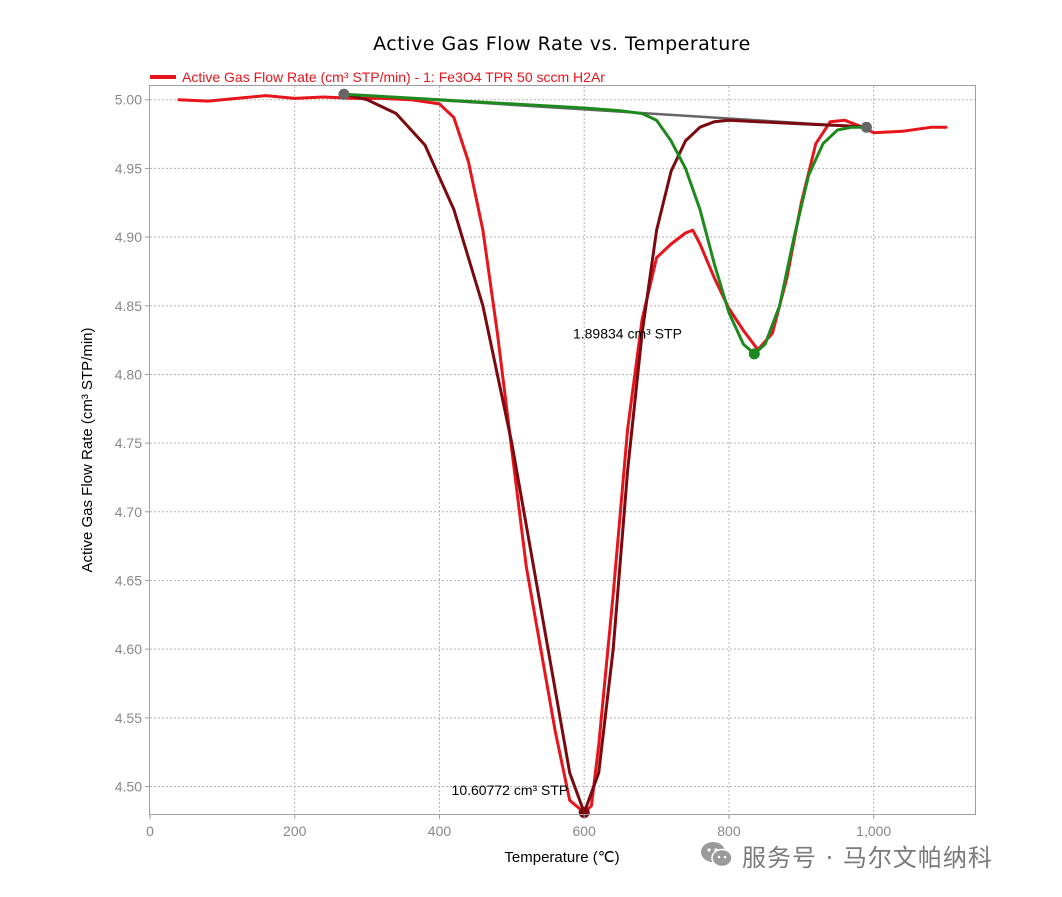 The width and height of the screenshot is (1062, 897). Describe the element at coordinates (128, 237) in the screenshot. I see `y-tick-label: 4.90` at that location.